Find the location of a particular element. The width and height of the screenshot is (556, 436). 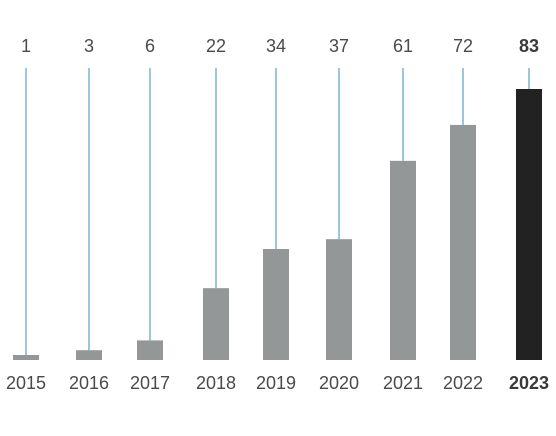

value-label-2016: 3 is located at coordinates (89, 46).